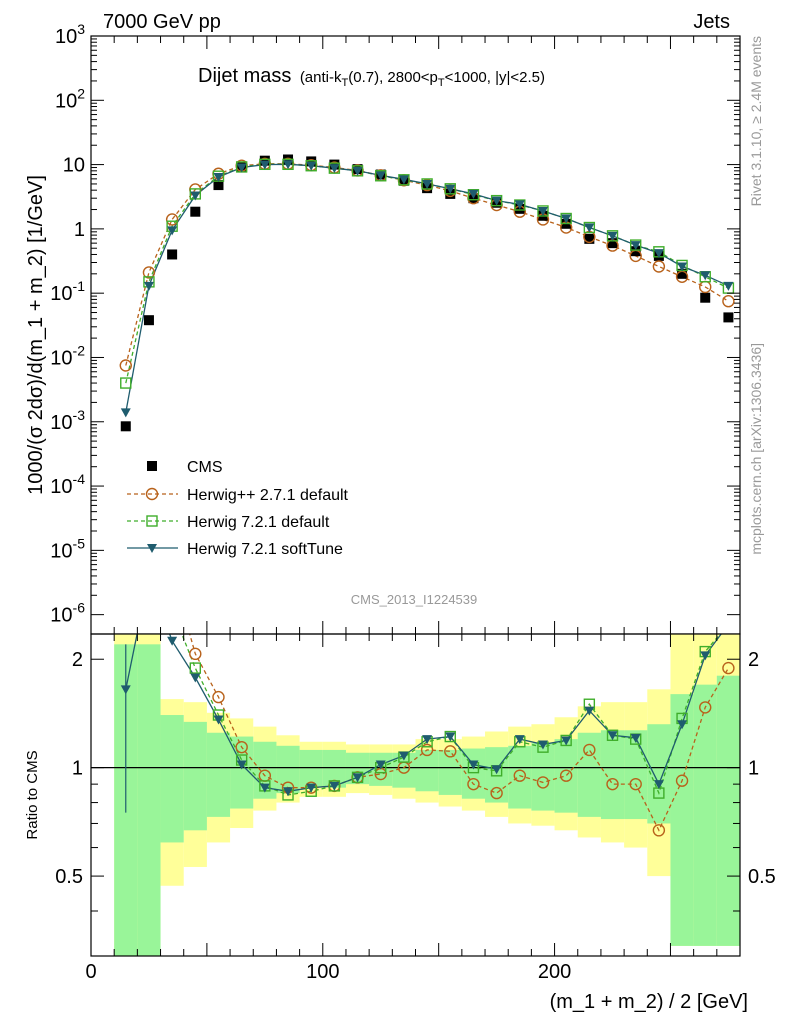  I want to click on ratio-y-tick-label-right: 2, so click(753, 660).